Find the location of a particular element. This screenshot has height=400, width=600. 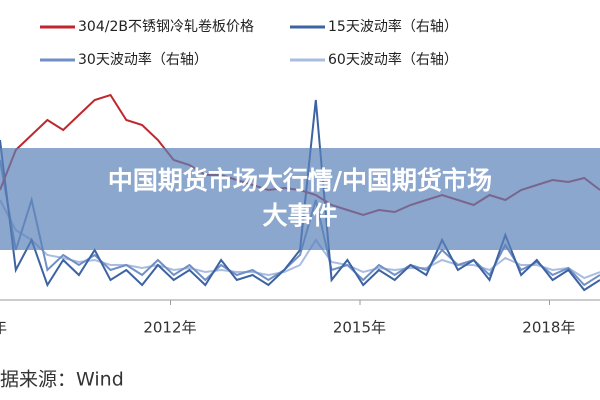

x-tick-label: 2015年 is located at coordinates (359, 328).